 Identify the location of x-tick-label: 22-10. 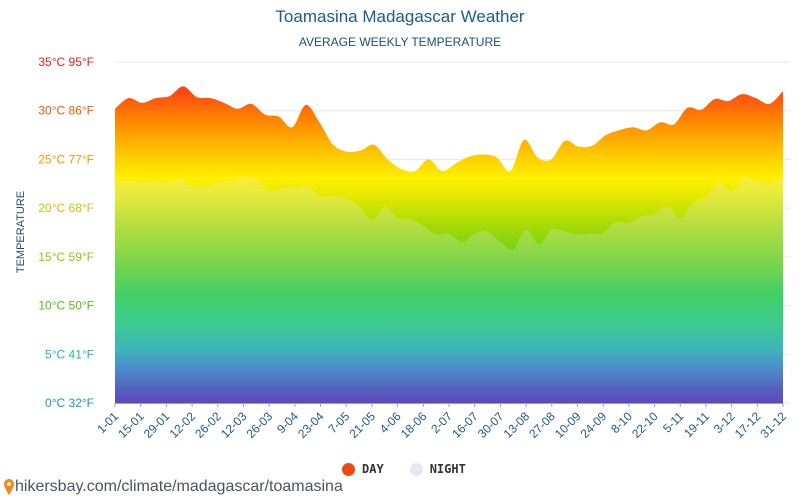
(645, 425).